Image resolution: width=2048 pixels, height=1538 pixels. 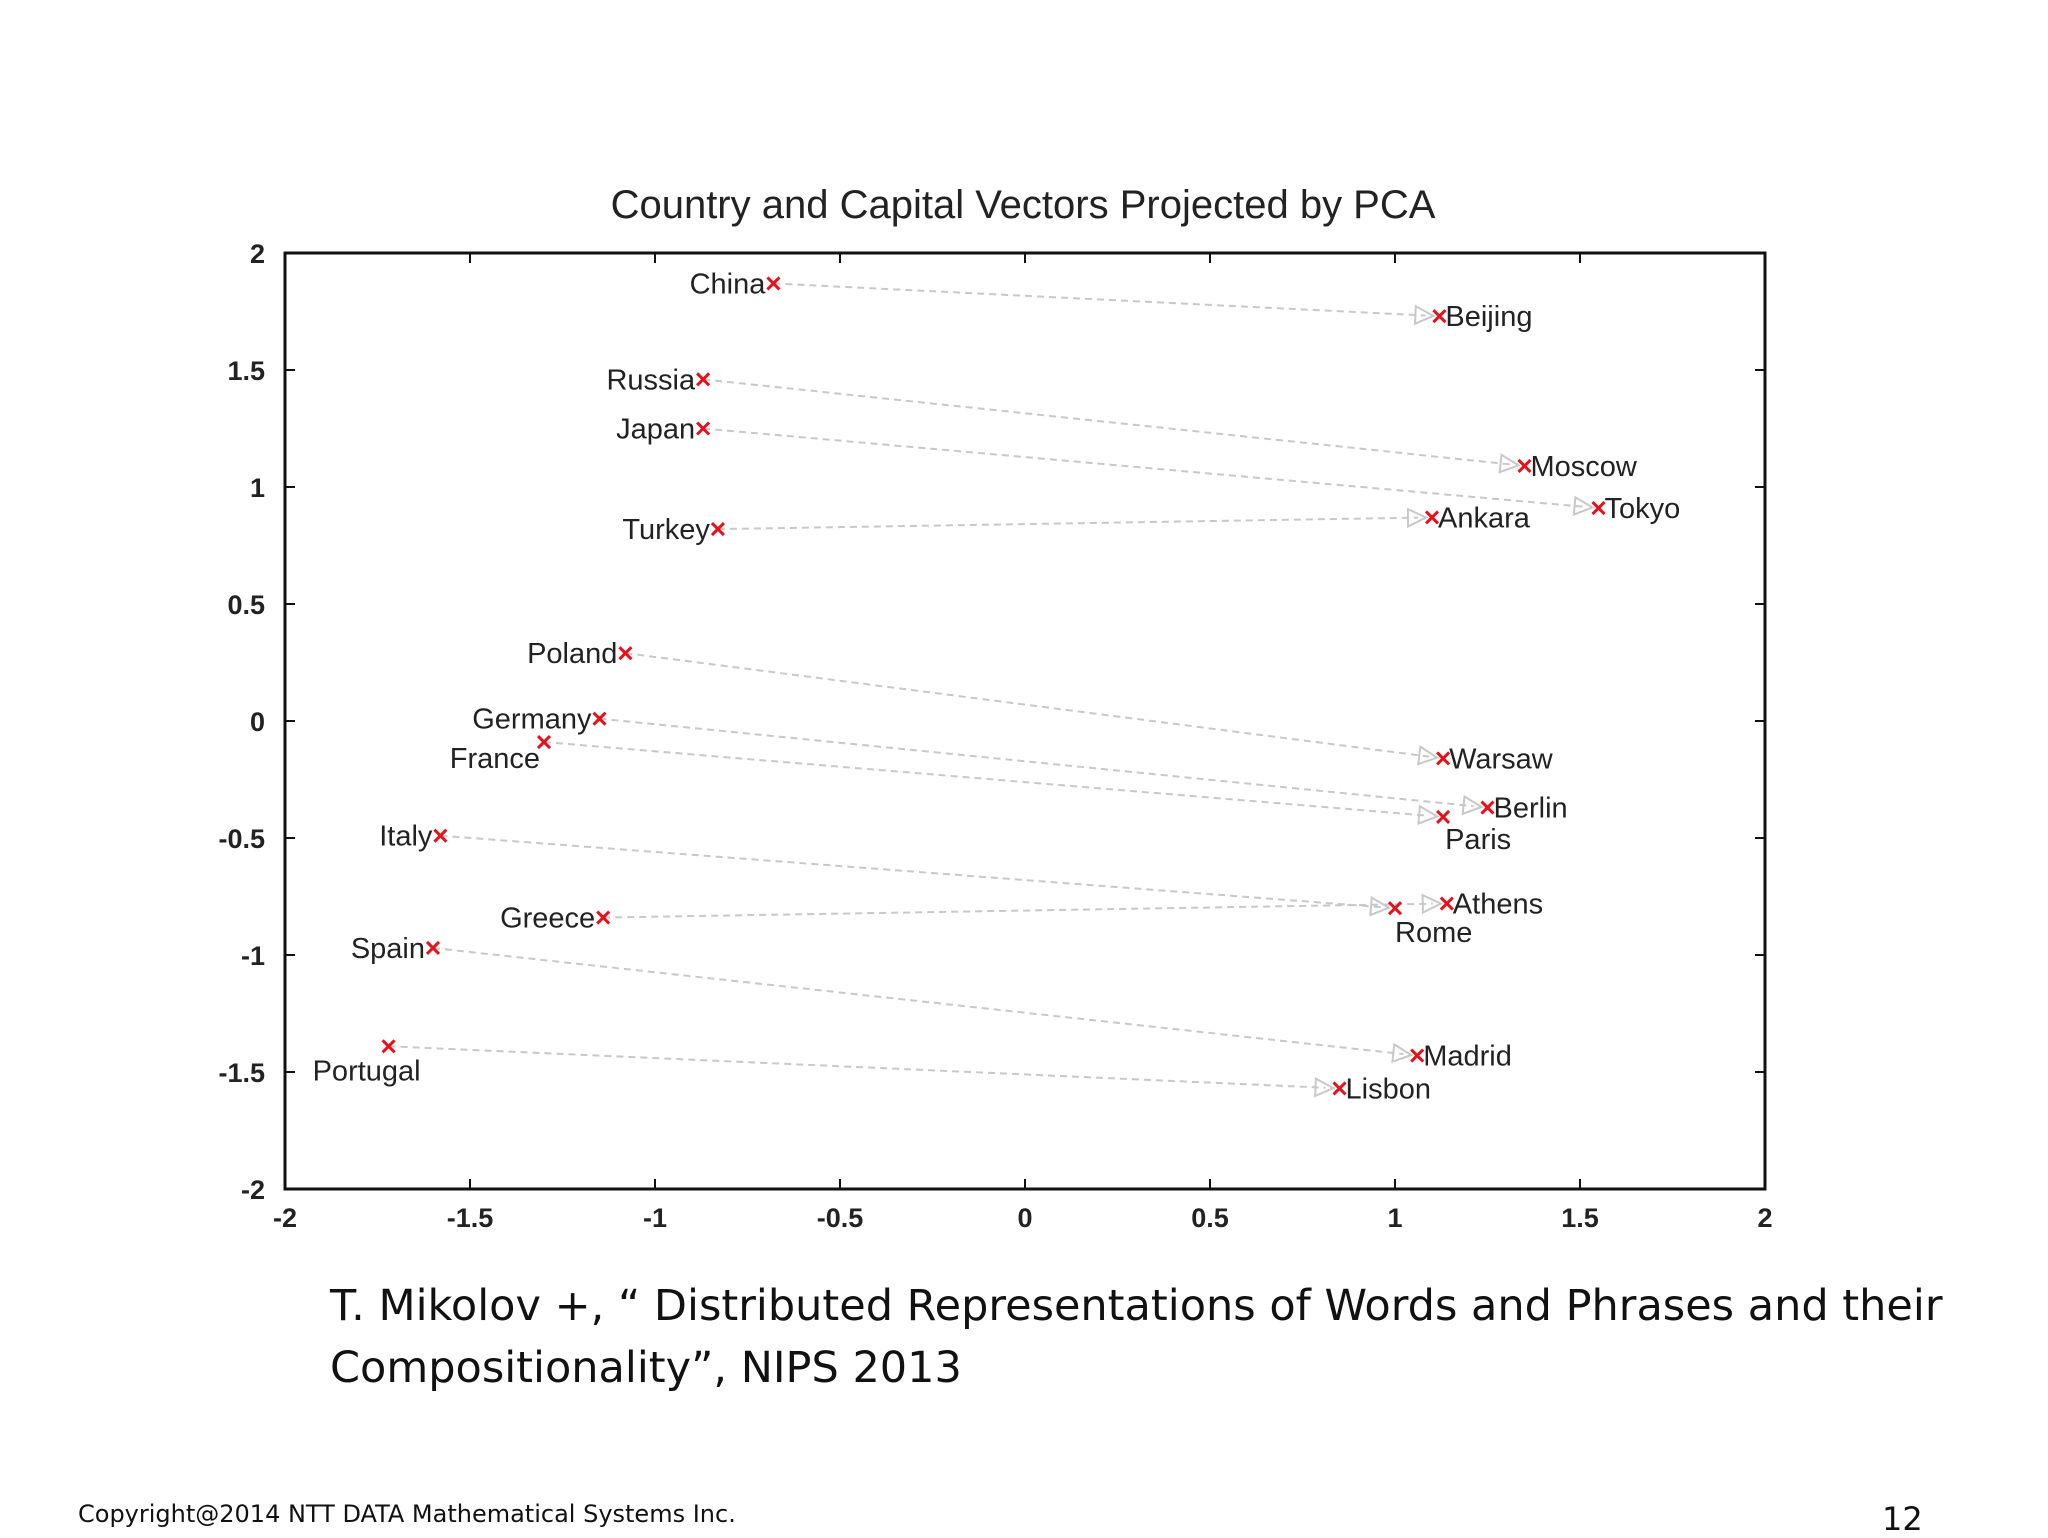 I want to click on x-tick-label: -1, so click(x=655, y=1218).